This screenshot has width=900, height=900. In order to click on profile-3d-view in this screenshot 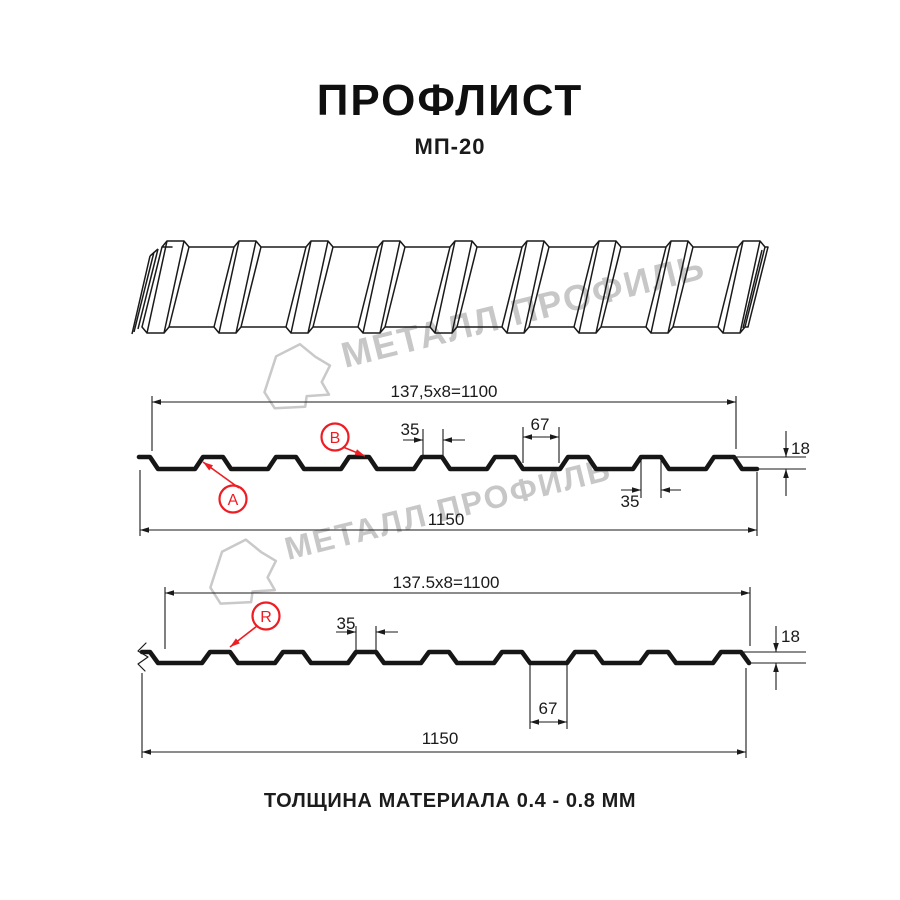, I will do `click(450, 287)`.